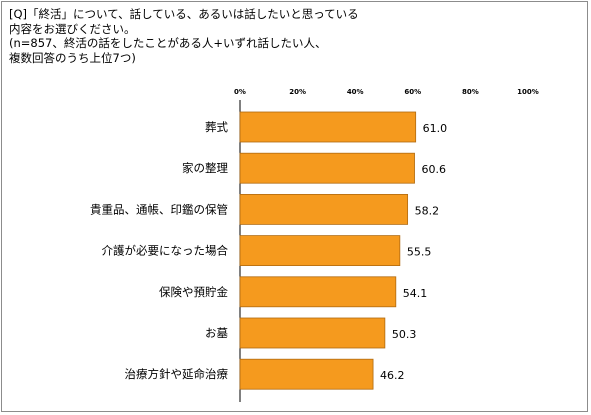 This screenshot has width=591, height=415. What do you see at coordinates (355, 92) in the screenshot?
I see `x-tick-label: 40%` at bounding box center [355, 92].